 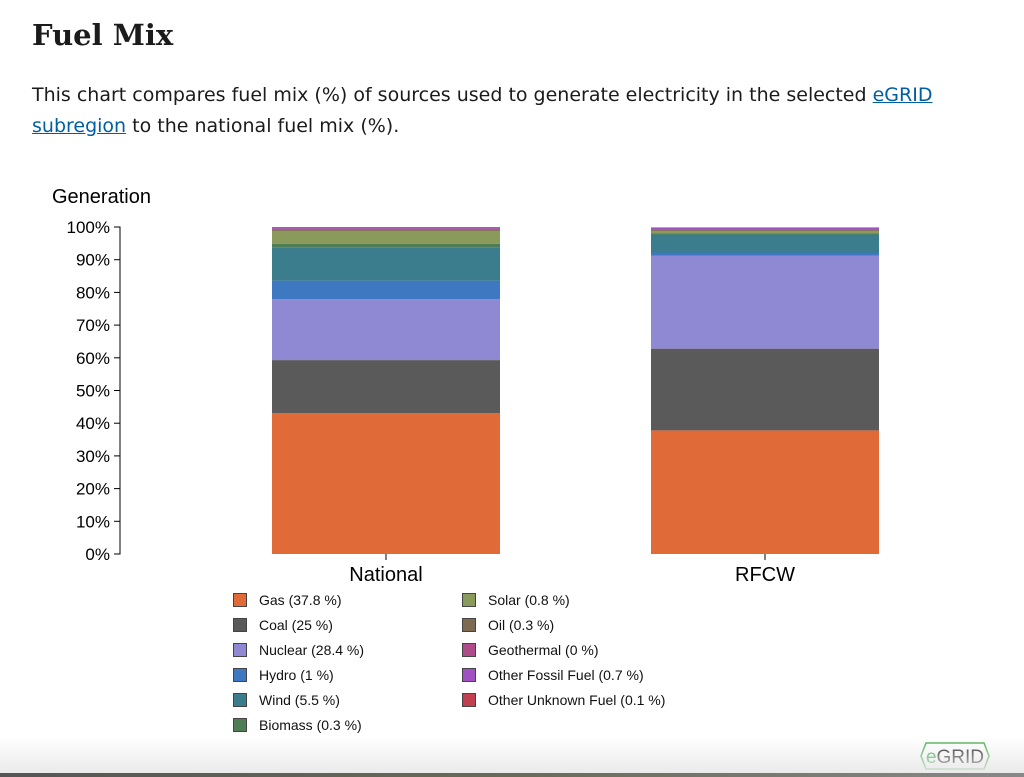 What do you see at coordinates (88, 227) in the screenshot?
I see `y-tick-label: 100%` at bounding box center [88, 227].